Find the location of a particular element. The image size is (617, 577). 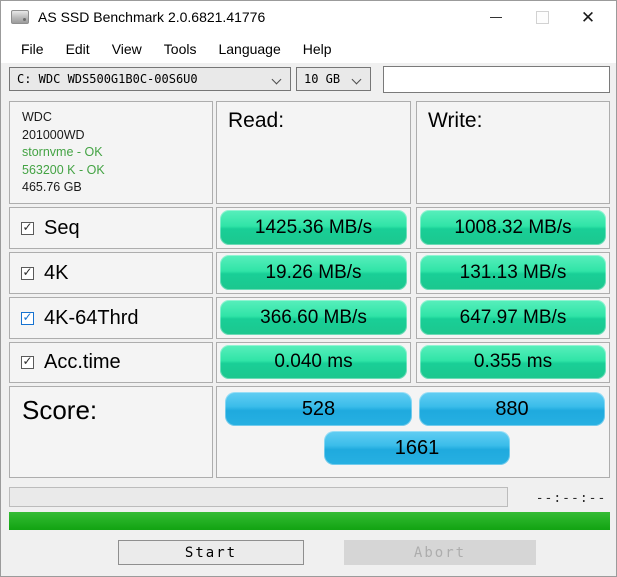

minimize-icon is located at coordinates (496, 17).